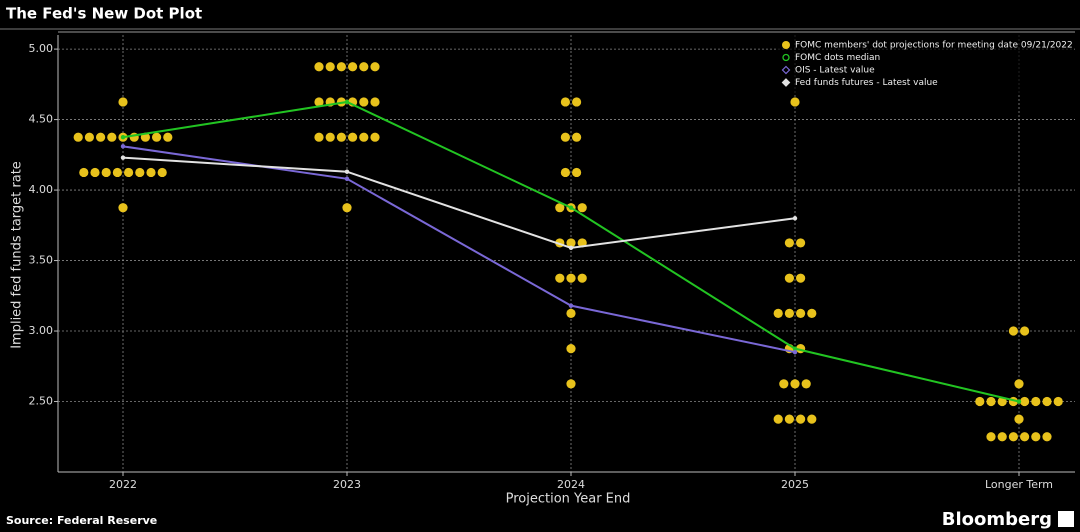 The image size is (1080, 532). What do you see at coordinates (41, 401) in the screenshot?
I see `y-tick-label: 2.50` at bounding box center [41, 401].